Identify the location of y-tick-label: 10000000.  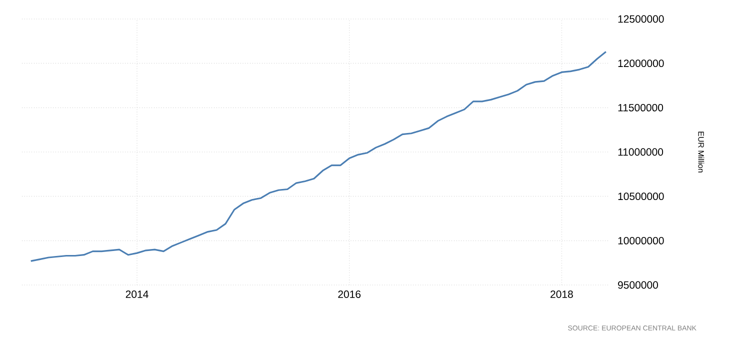
(641, 240).